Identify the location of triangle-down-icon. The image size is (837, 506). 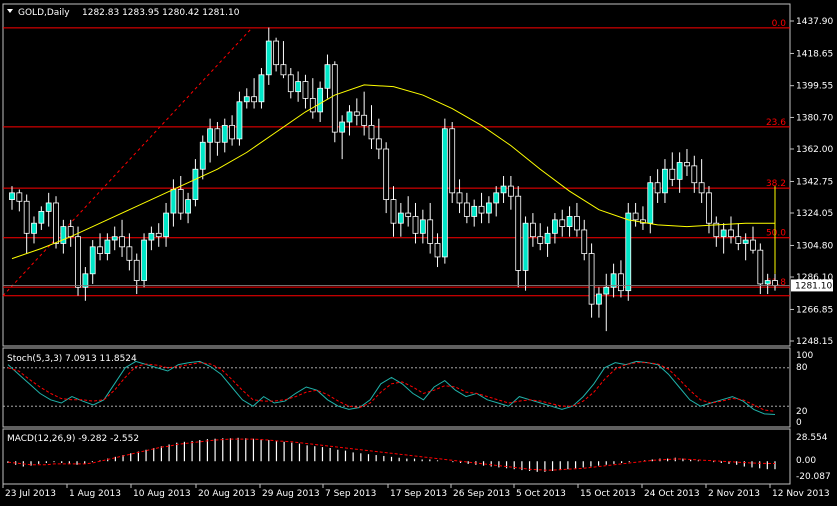
(10, 11).